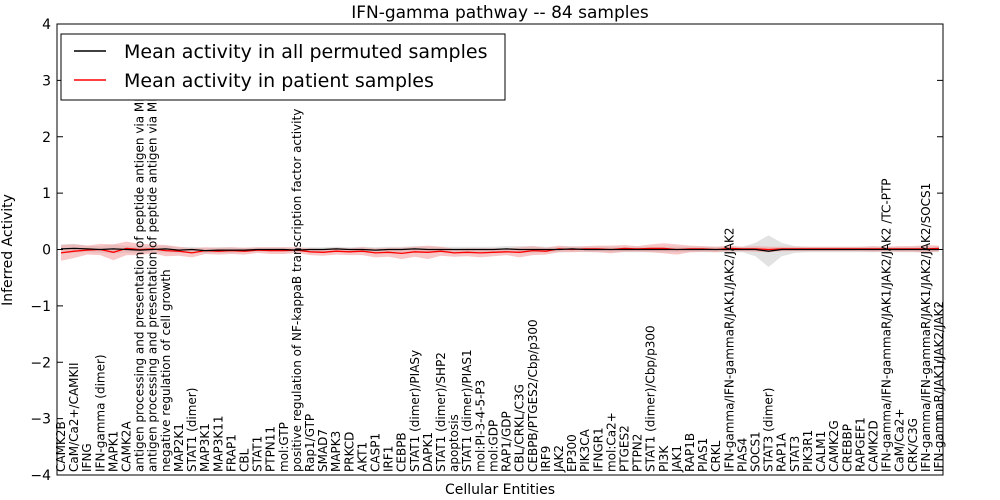 Image resolution: width=1000 pixels, height=500 pixels. Describe the element at coordinates (500, 13) in the screenshot. I see `chart-title: IFN-gamma pathway -- 84 samples` at that location.